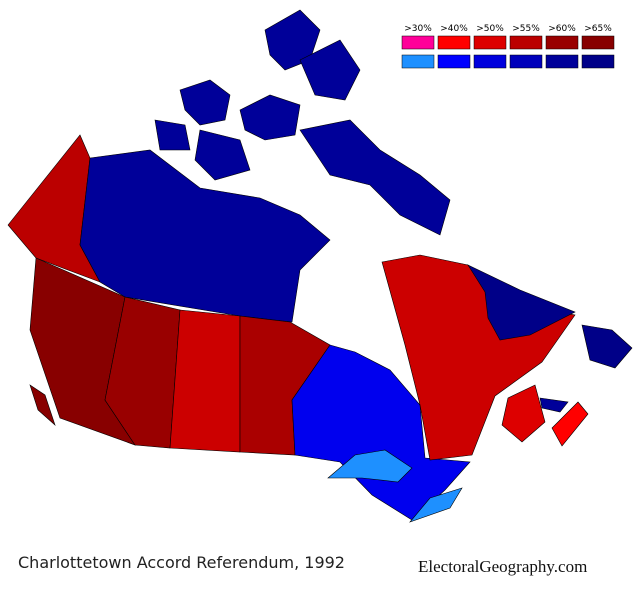  I want to click on new-brunswick, so click(523, 413).